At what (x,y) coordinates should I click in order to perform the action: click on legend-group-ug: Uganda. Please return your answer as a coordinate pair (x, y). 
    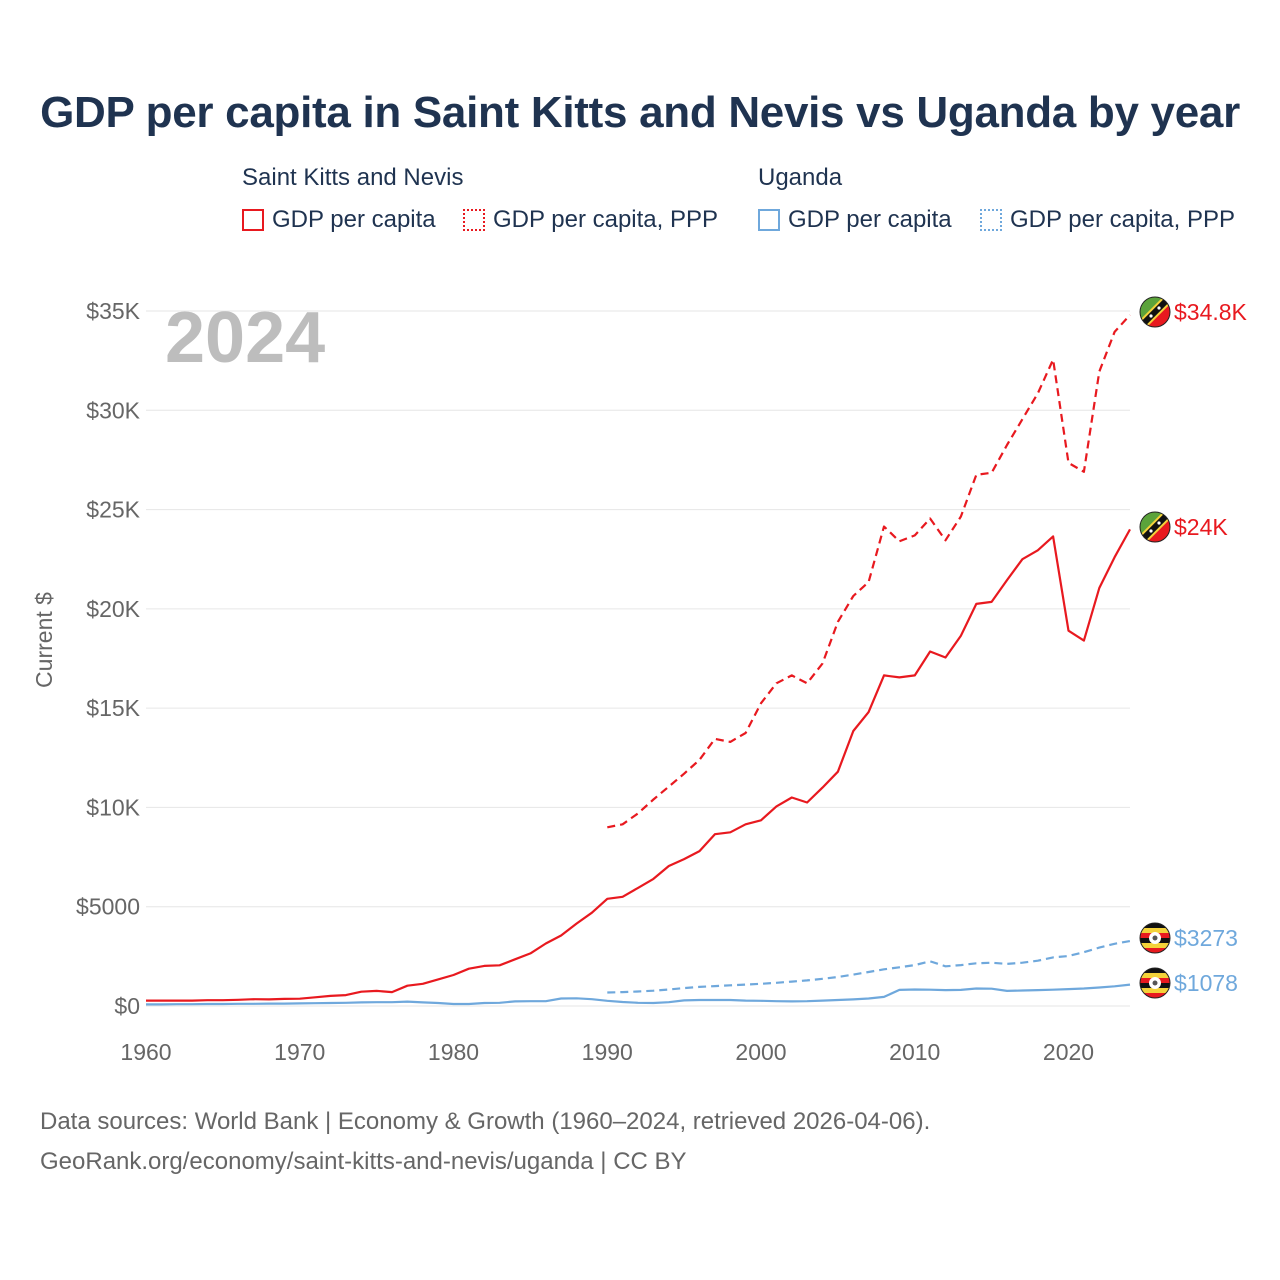
    Looking at the image, I should click on (800, 177).